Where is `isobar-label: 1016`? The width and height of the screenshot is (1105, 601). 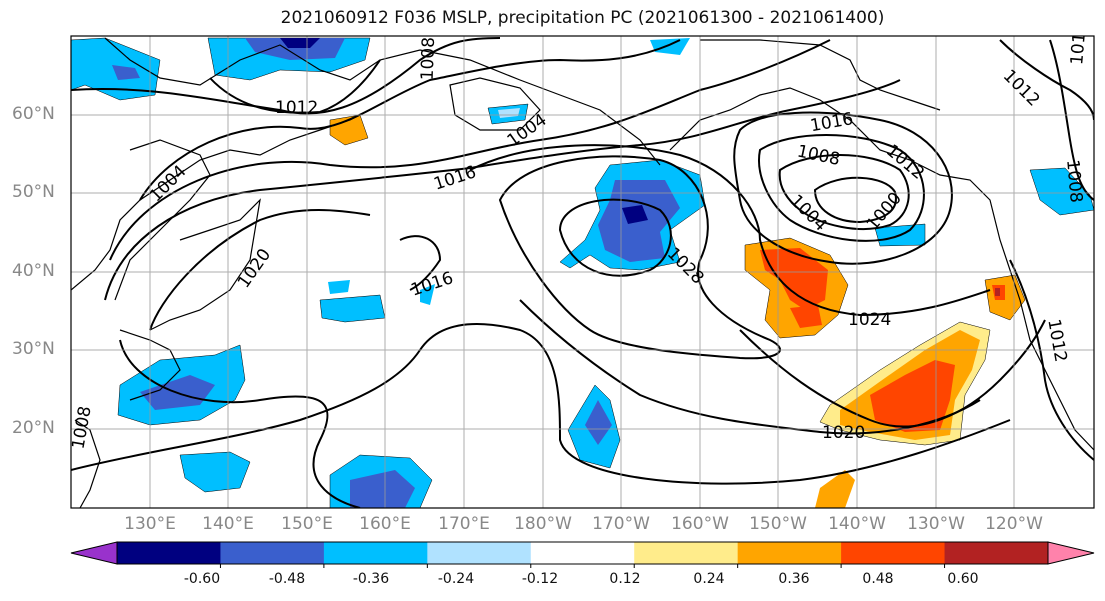 isobar-label: 1016 is located at coordinates (1079, 43).